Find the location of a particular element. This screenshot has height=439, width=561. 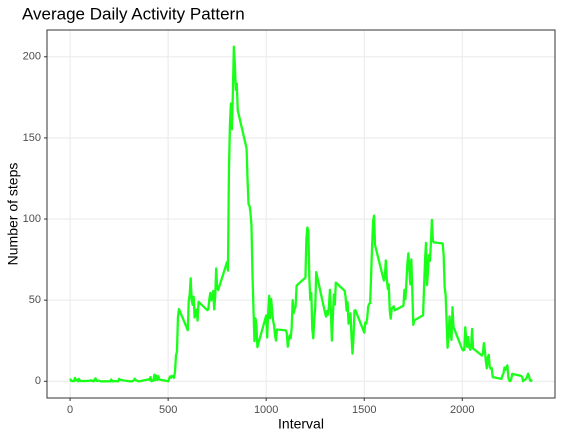

x-tick-label: 0 is located at coordinates (70, 410).